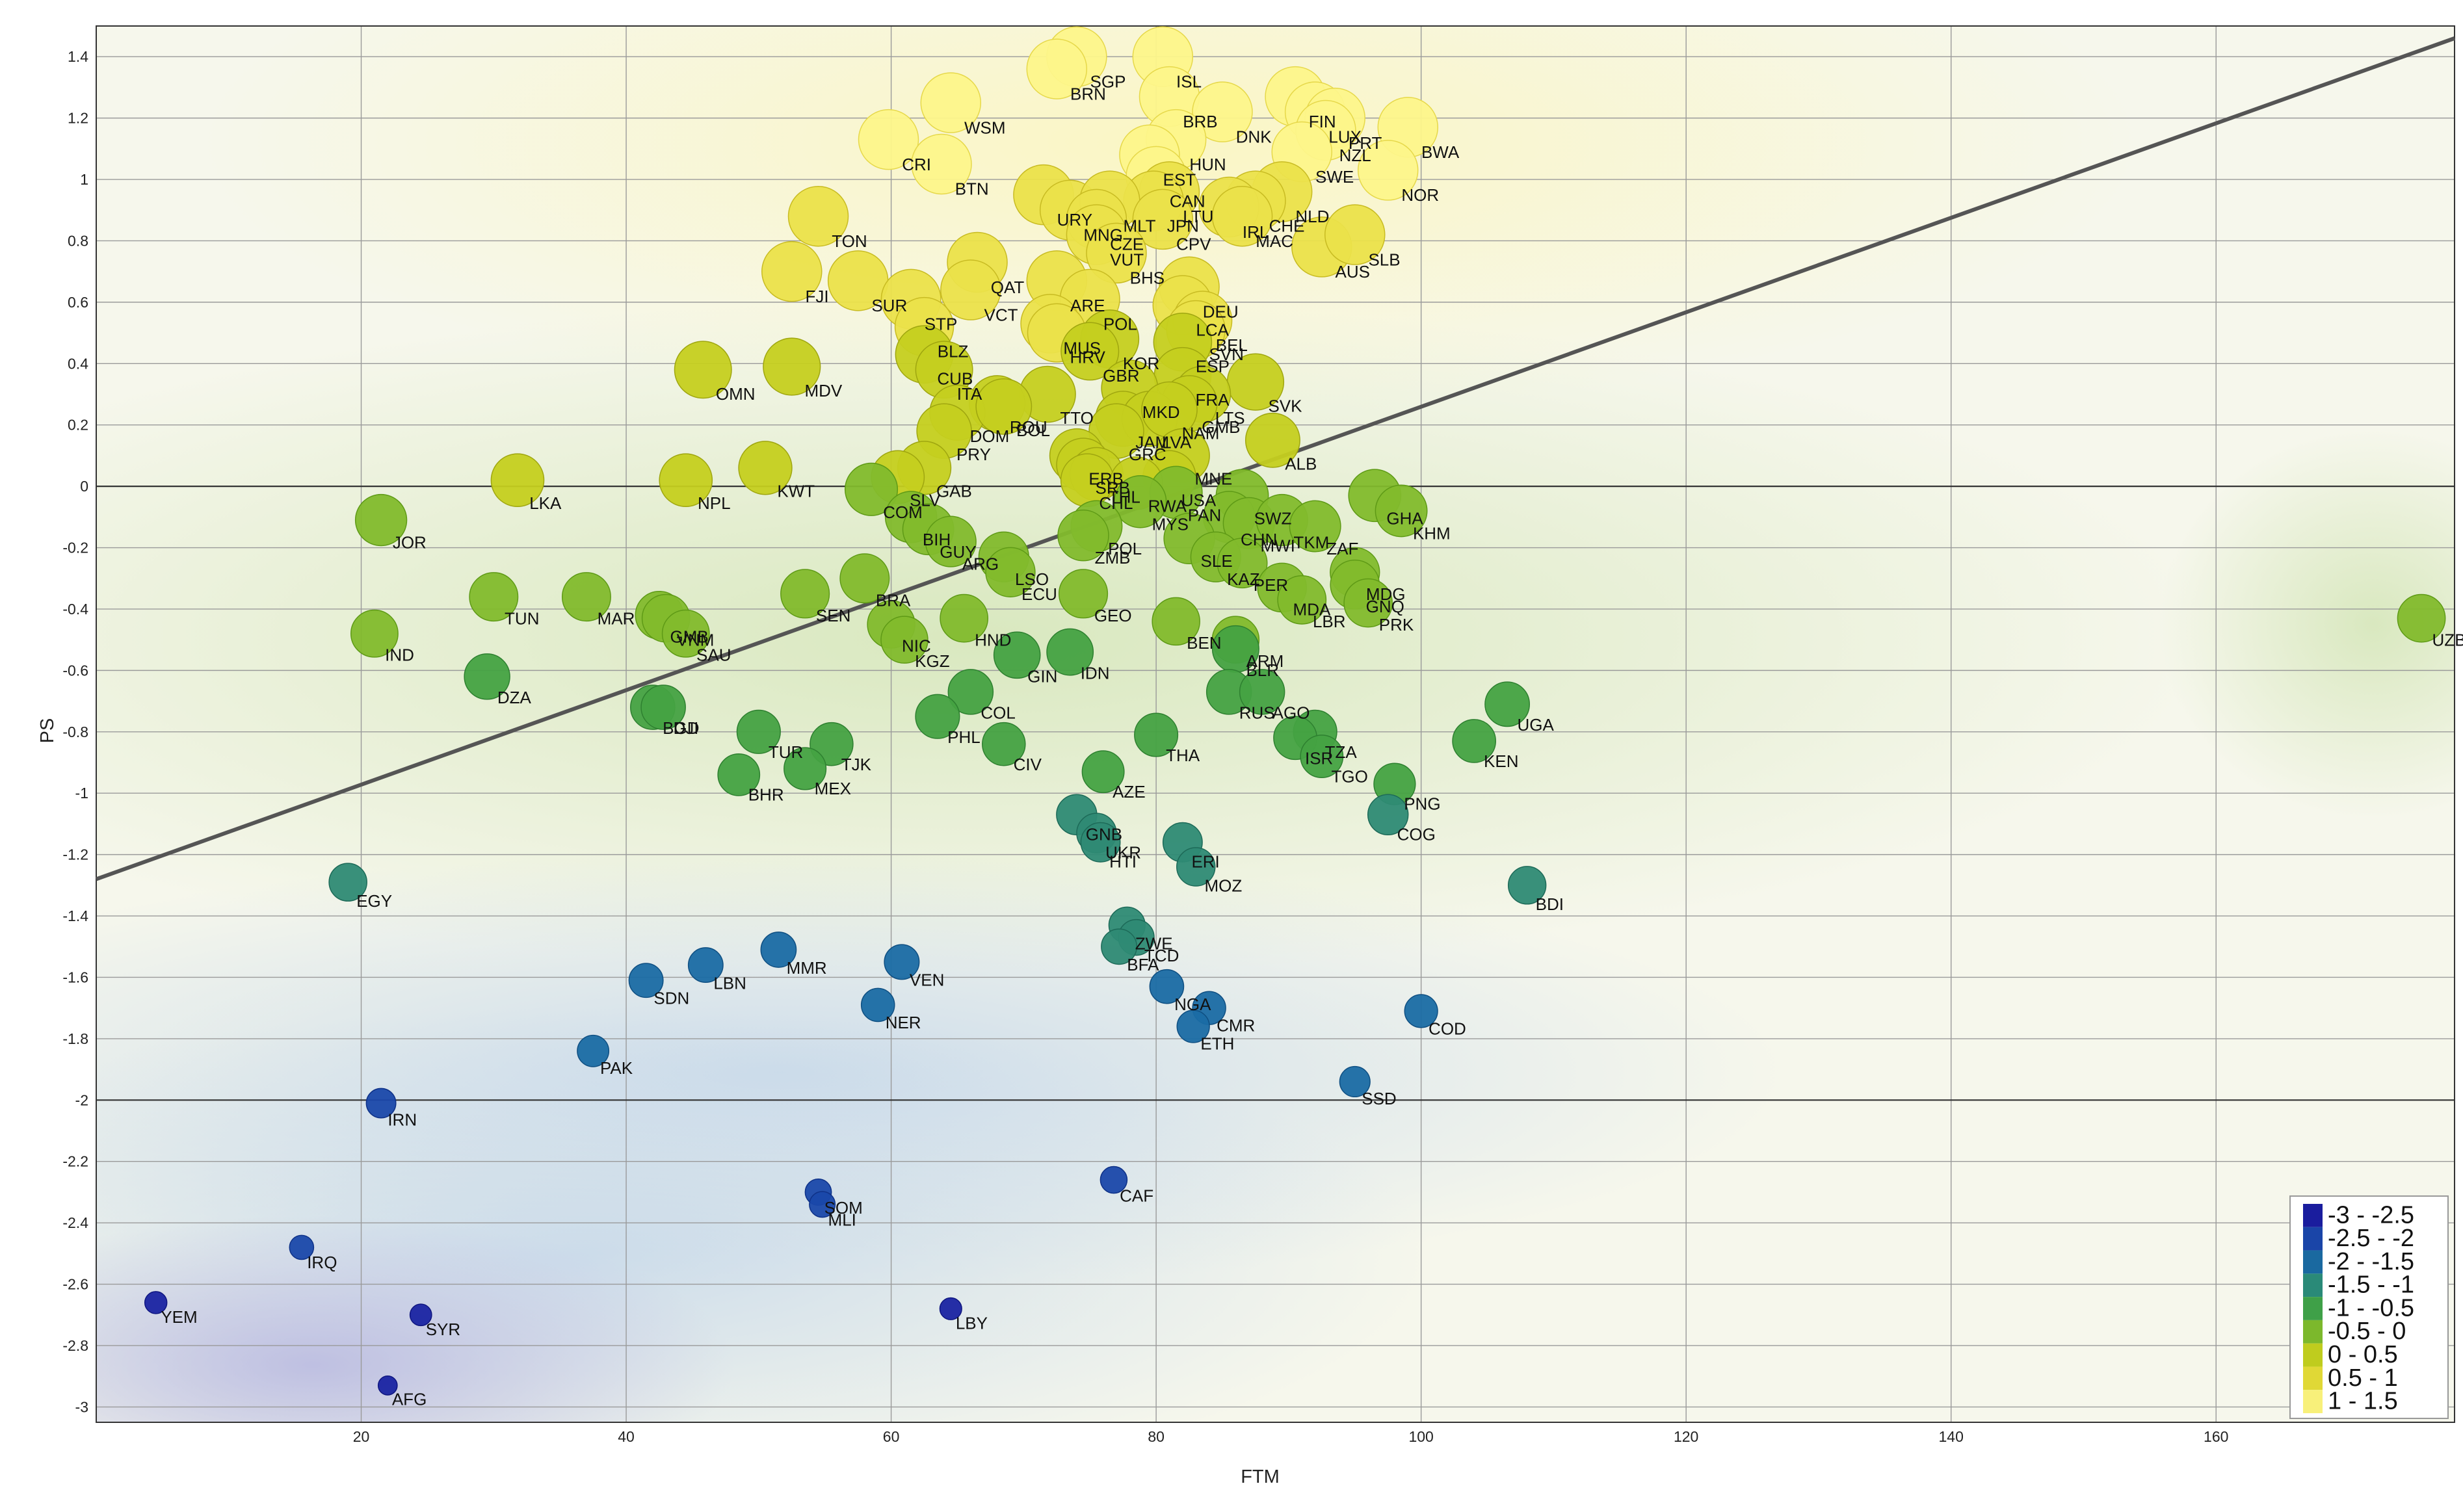 Image resolution: width=2463 pixels, height=1512 pixels. I want to click on data-point-label: BOL, so click(1033, 430).